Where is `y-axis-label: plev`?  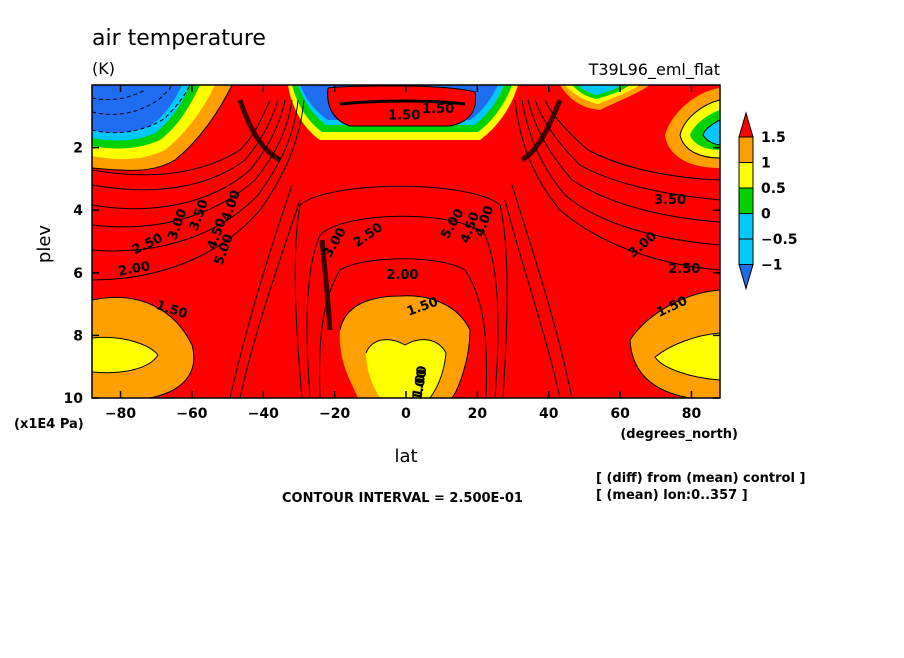
y-axis-label: plev is located at coordinates (44, 244).